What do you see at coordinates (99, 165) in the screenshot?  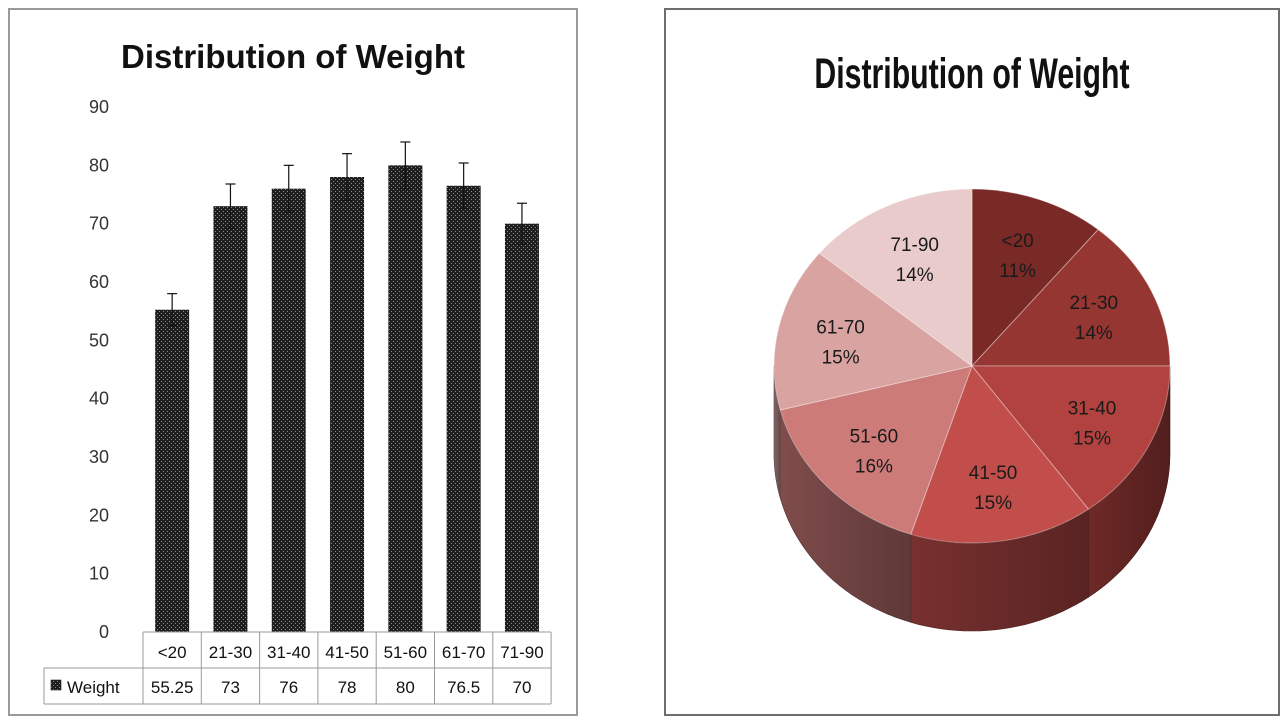 I see `y-tick-label: 80` at bounding box center [99, 165].